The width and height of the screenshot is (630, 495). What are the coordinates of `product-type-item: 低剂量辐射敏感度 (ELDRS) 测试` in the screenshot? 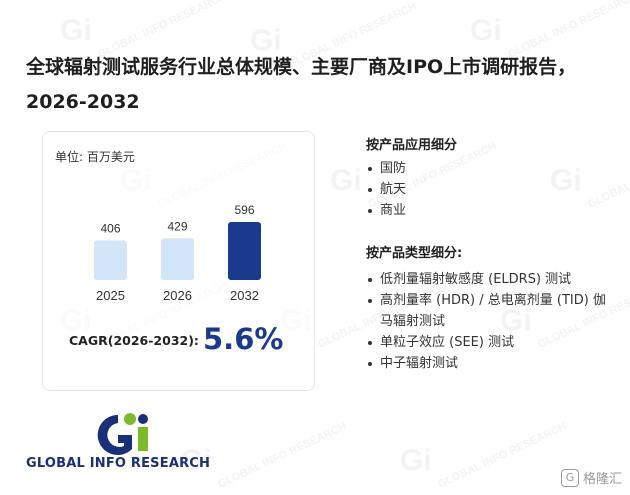 It's located at (491, 279).